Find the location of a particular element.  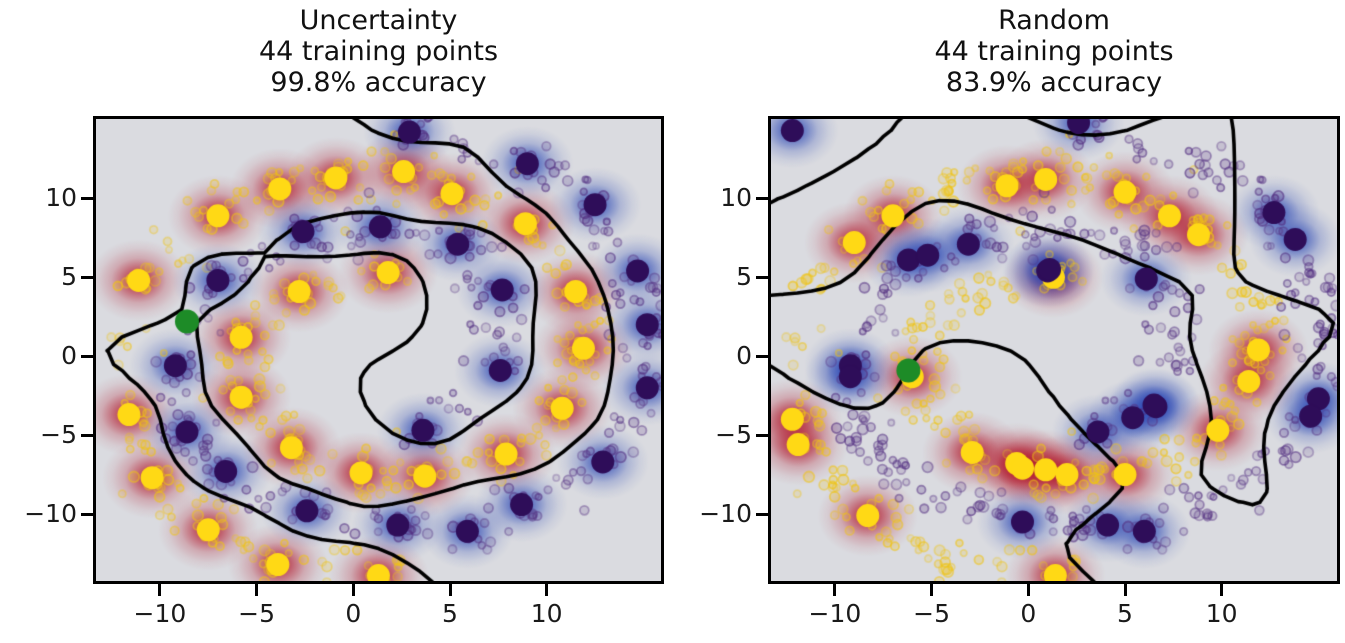

title-line-accuracy: 83.9% accuracy is located at coordinates (1054, 82).